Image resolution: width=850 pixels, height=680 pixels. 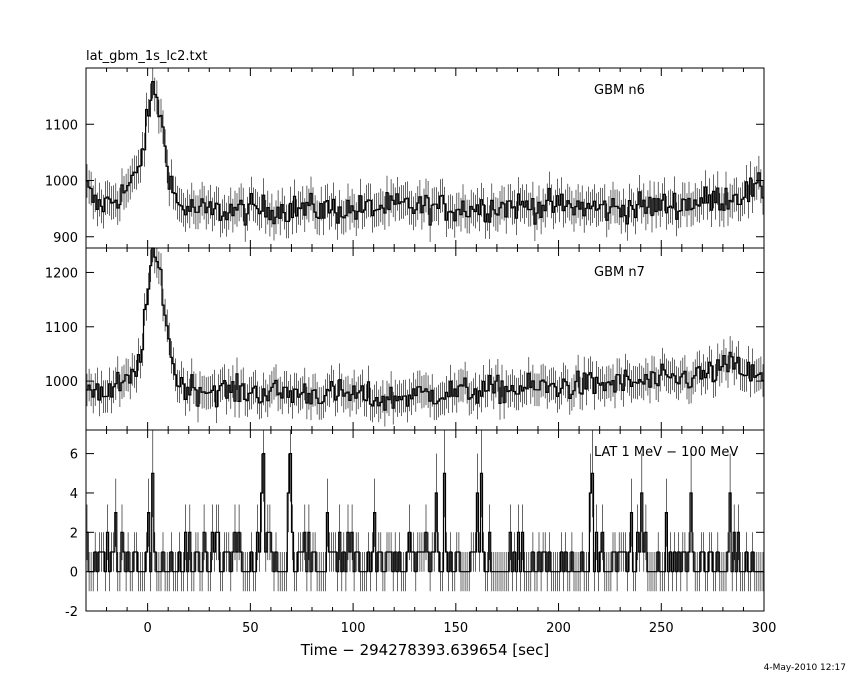 I want to click on y-tick-label: 1200, so click(x=61, y=273).